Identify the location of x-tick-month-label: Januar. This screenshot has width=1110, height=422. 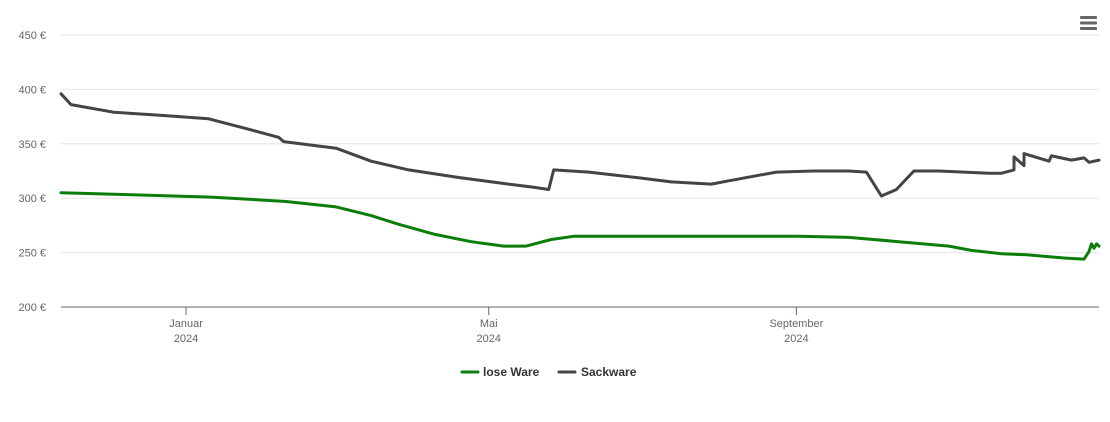
(186, 324).